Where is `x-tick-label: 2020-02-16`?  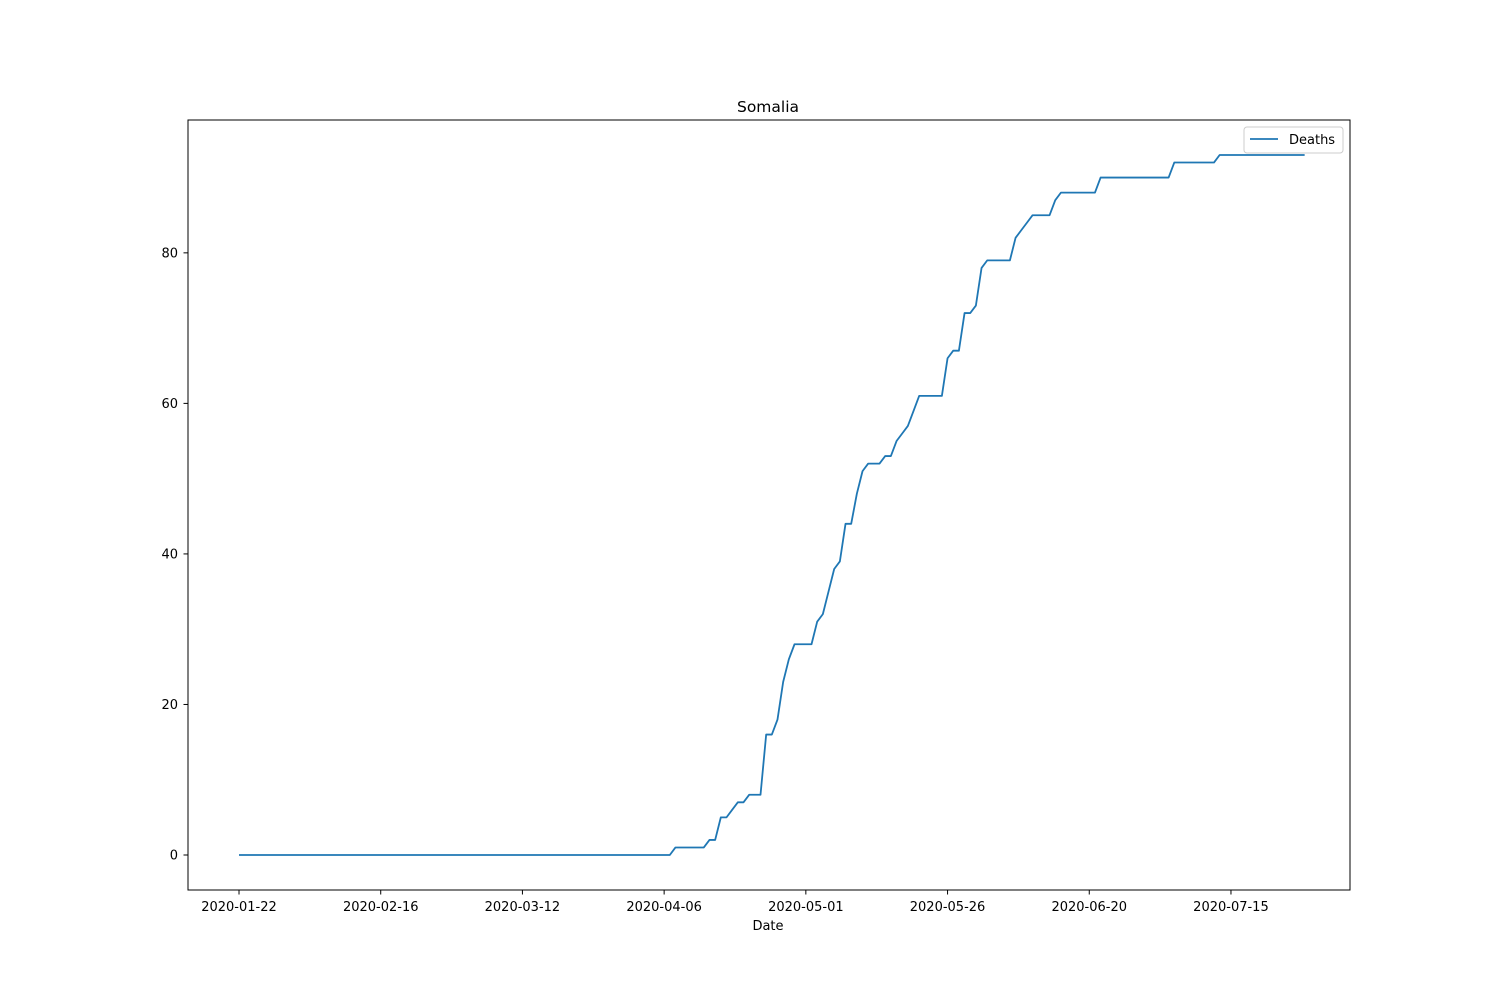
x-tick-label: 2020-02-16 is located at coordinates (381, 907).